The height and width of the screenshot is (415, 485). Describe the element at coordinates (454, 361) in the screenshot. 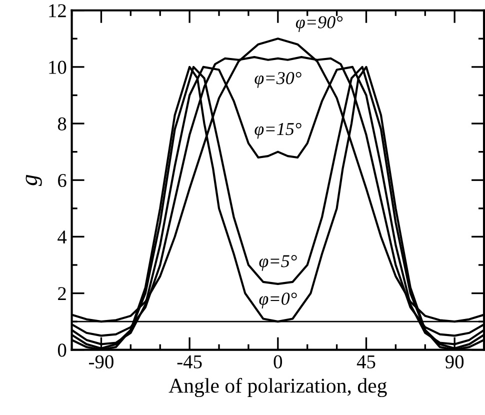

I see `x-tick-label: 90` at that location.